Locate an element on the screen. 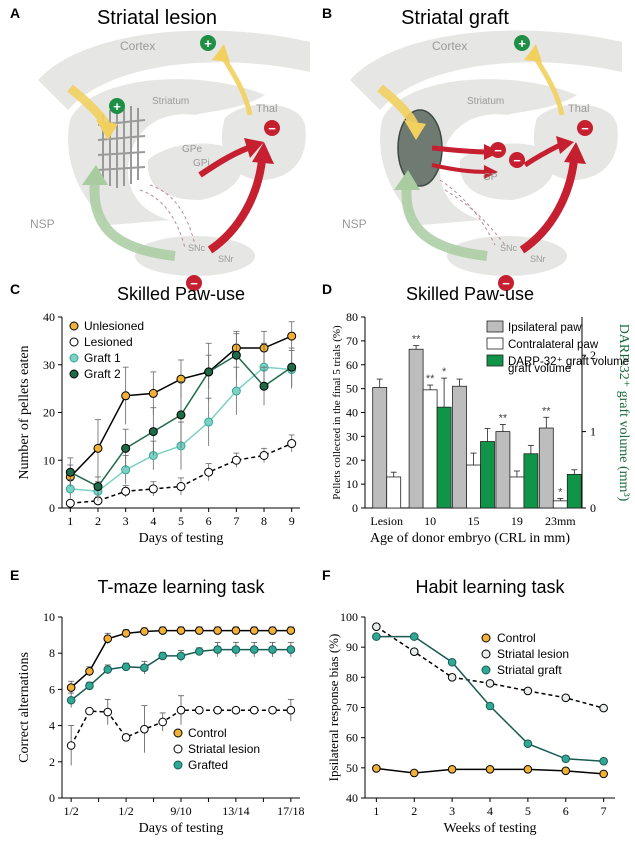 This screenshot has width=635, height=850. chart-d-ytick-label: 70 is located at coordinates (352, 341).